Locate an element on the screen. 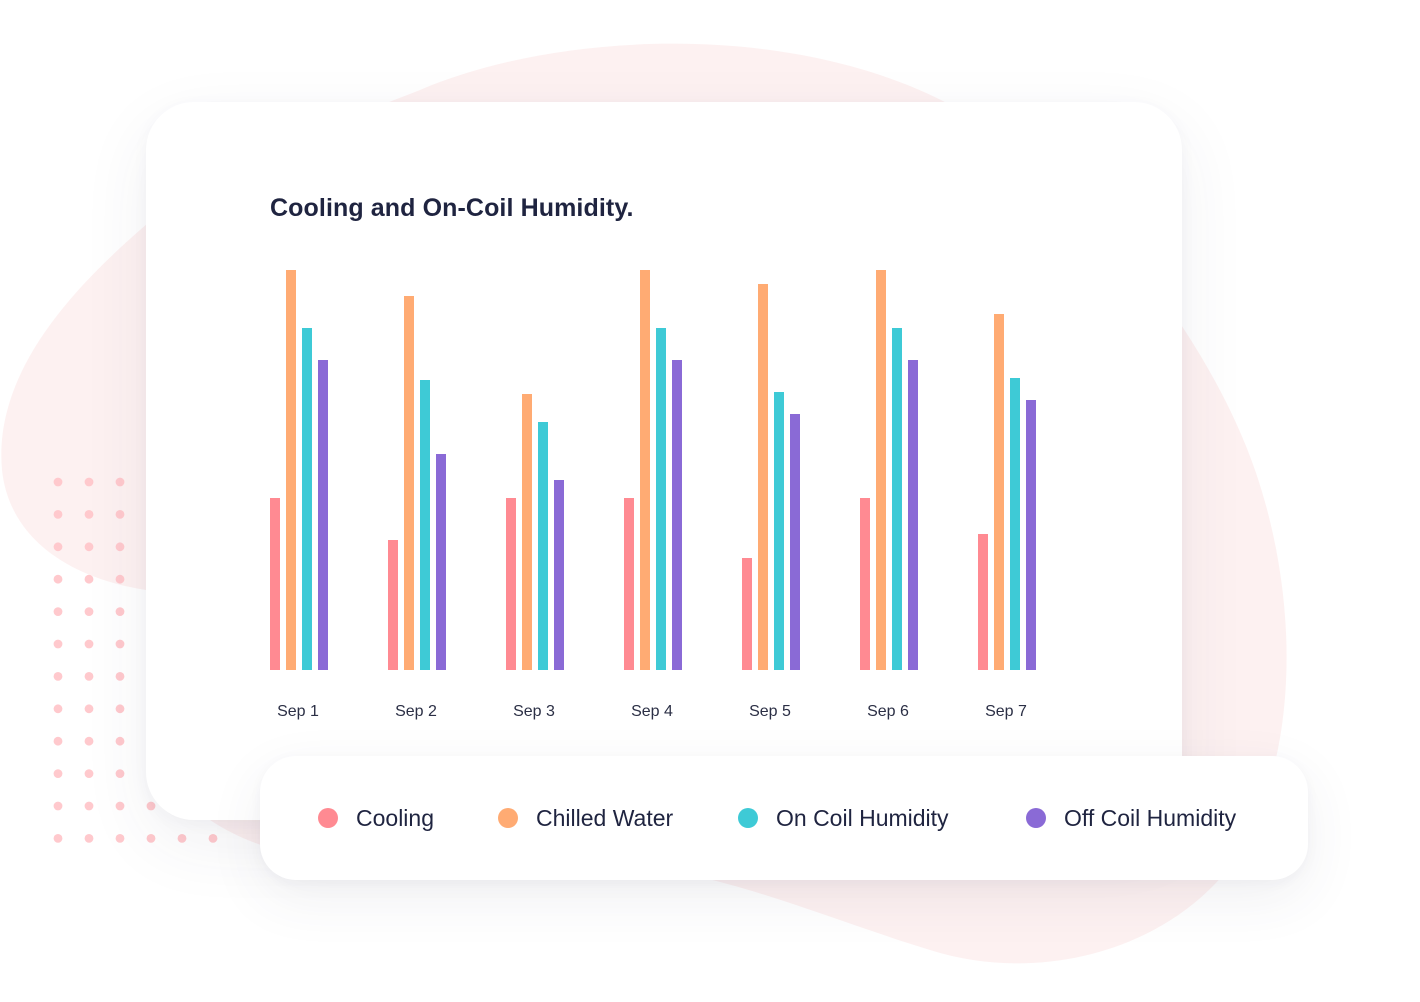 Image resolution: width=1420 pixels, height=1002 pixels. x-tick-label: Sep 6 is located at coordinates (888, 711).